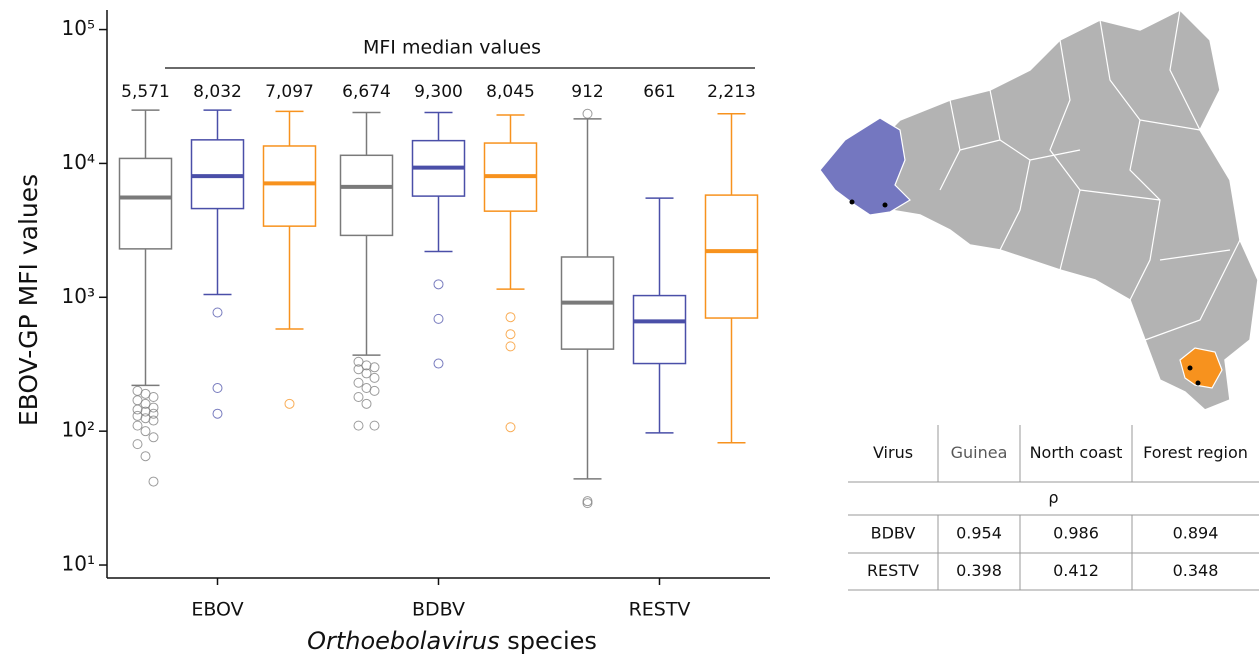 The height and width of the screenshot is (659, 1259). Describe the element at coordinates (979, 452) in the screenshot. I see `table-header: Guinea` at that location.